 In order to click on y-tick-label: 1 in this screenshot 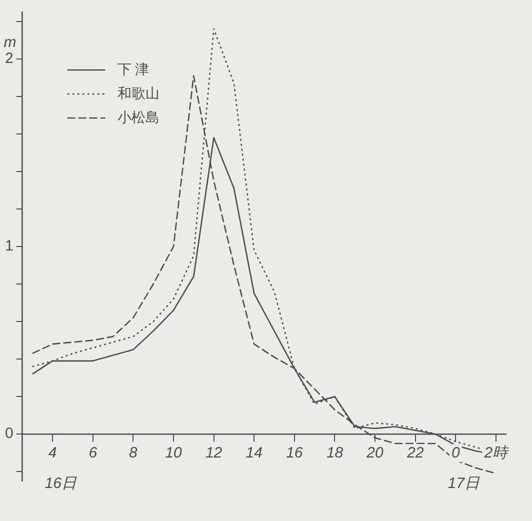, I will do `click(9, 246)`.